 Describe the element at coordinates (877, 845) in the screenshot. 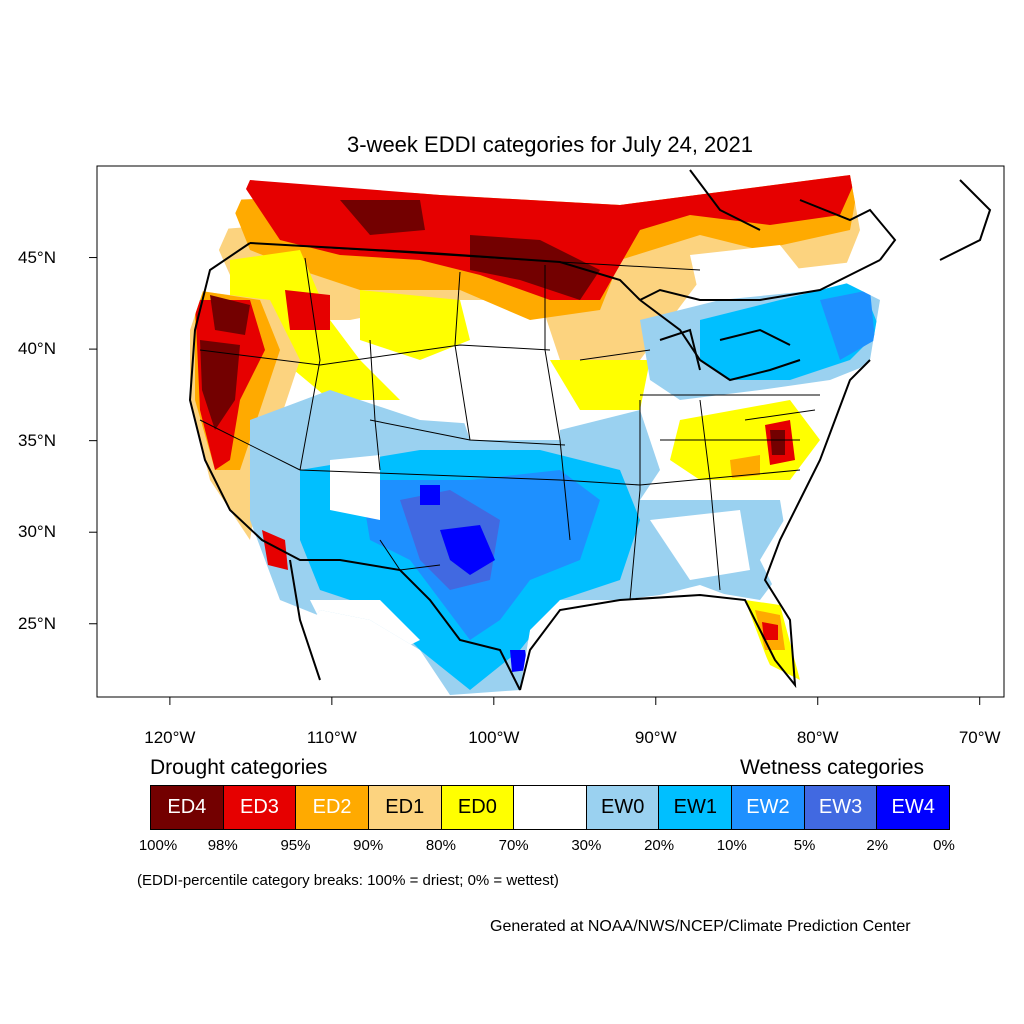

I see `legend-break-label: 2%` at that location.